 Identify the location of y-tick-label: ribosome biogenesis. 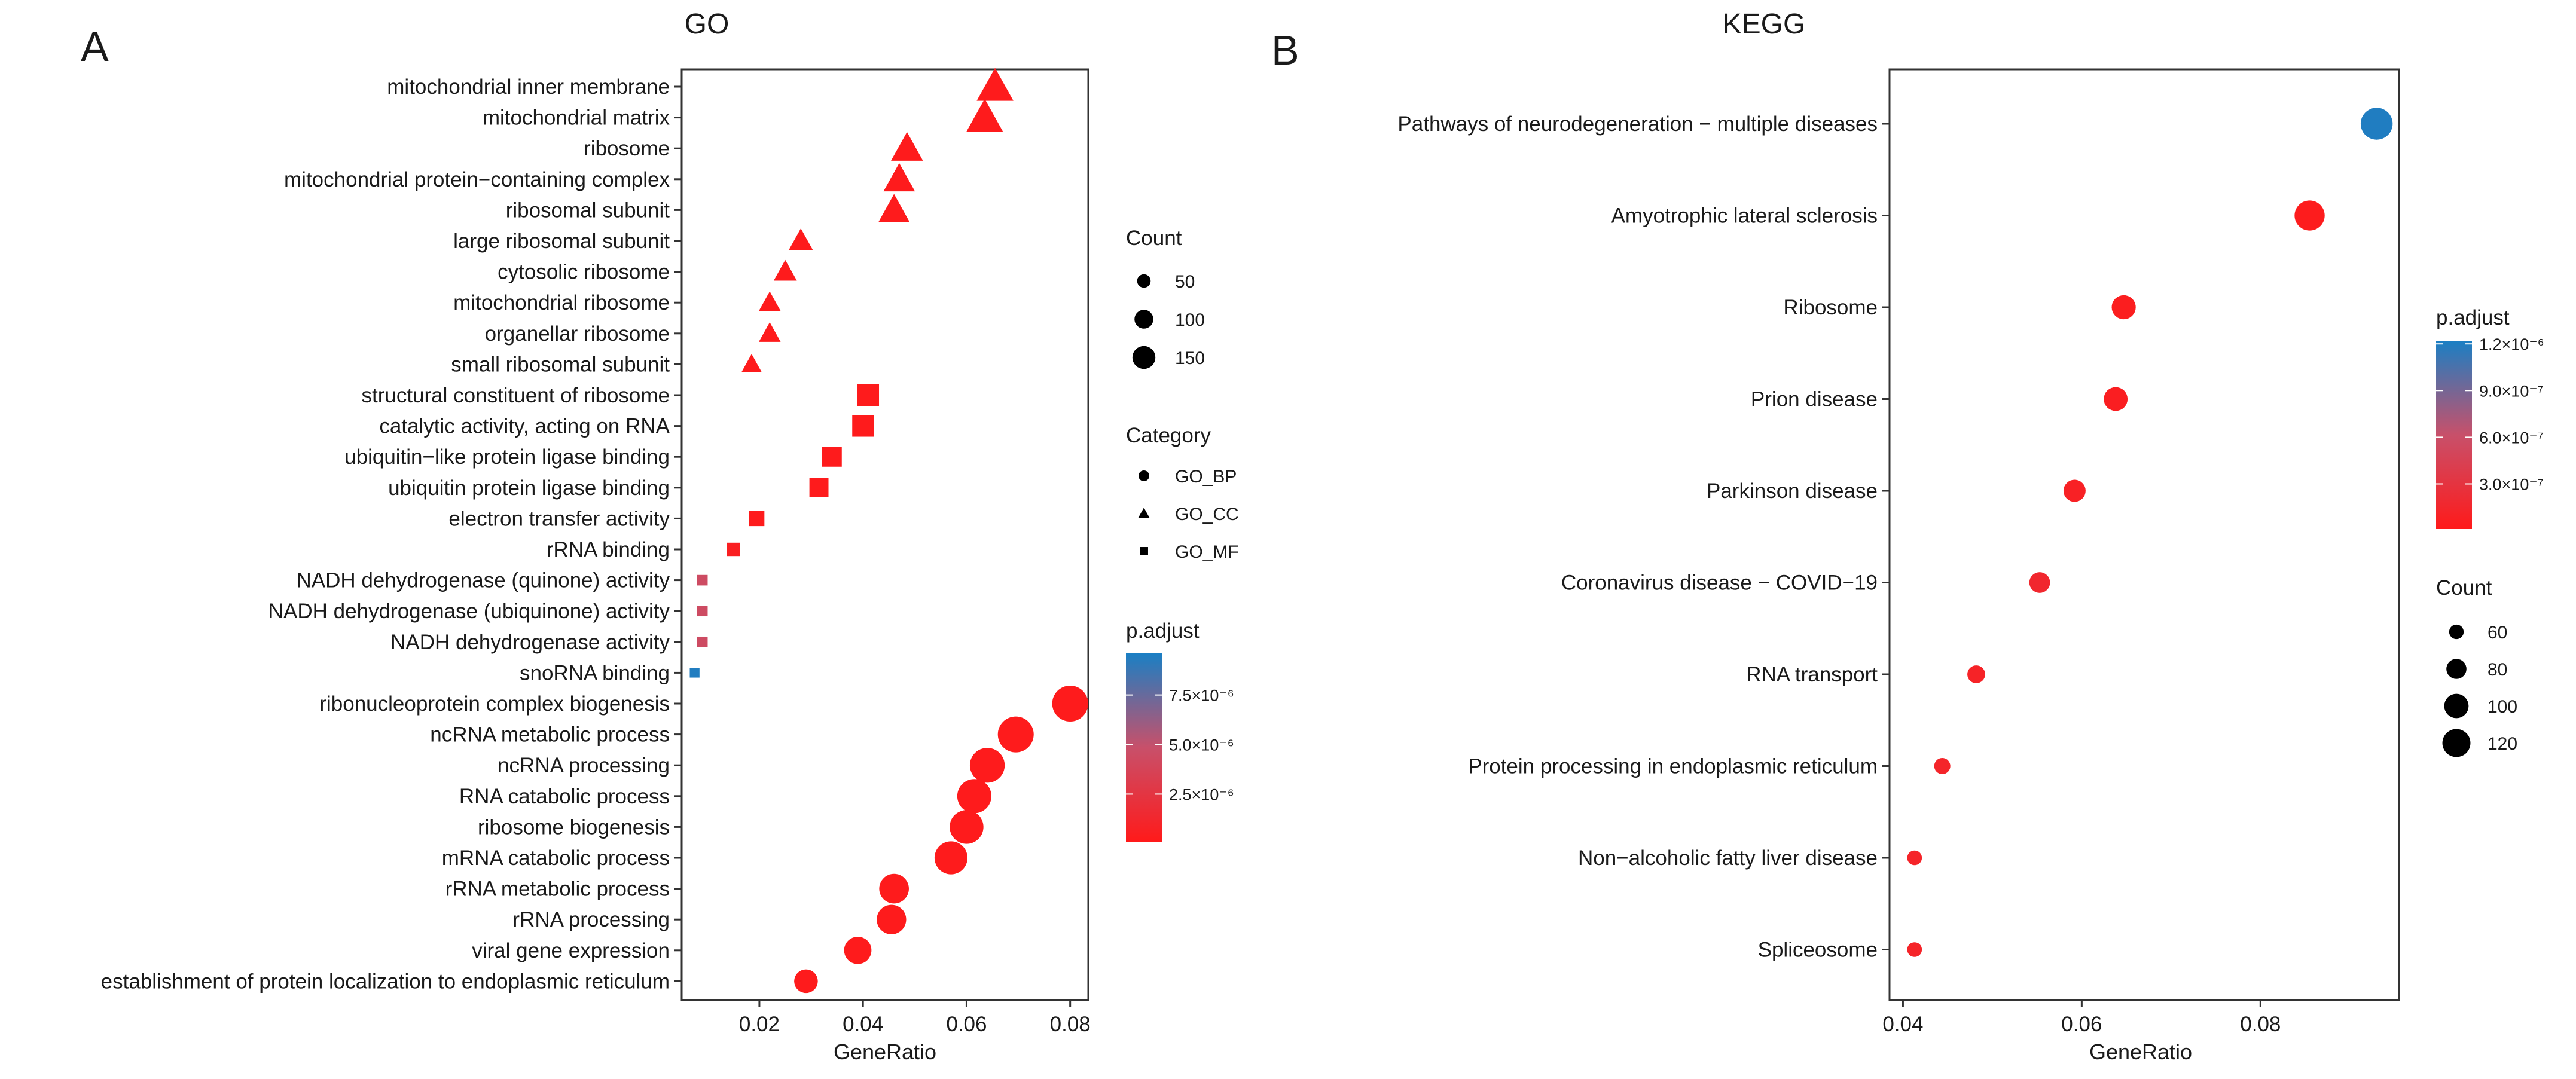
(574, 827).